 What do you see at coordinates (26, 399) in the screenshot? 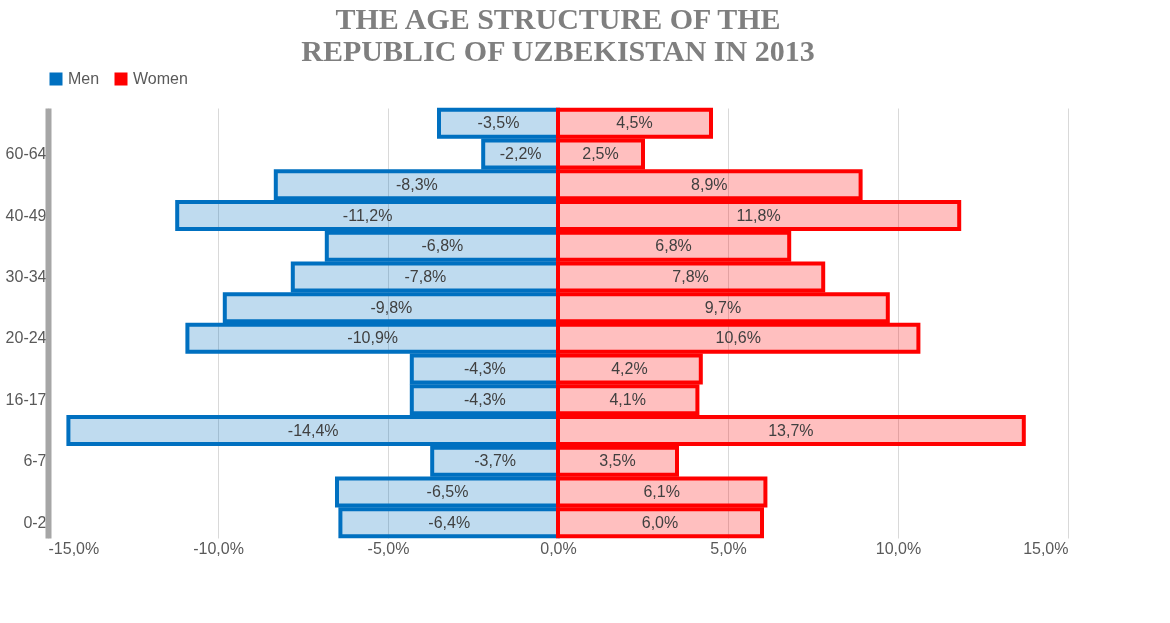
I see `y-tick-label: 16-17` at bounding box center [26, 399].